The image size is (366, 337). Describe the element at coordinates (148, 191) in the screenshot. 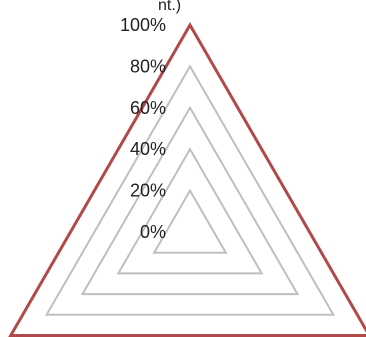

I see `tick-label-1: 20%` at that location.